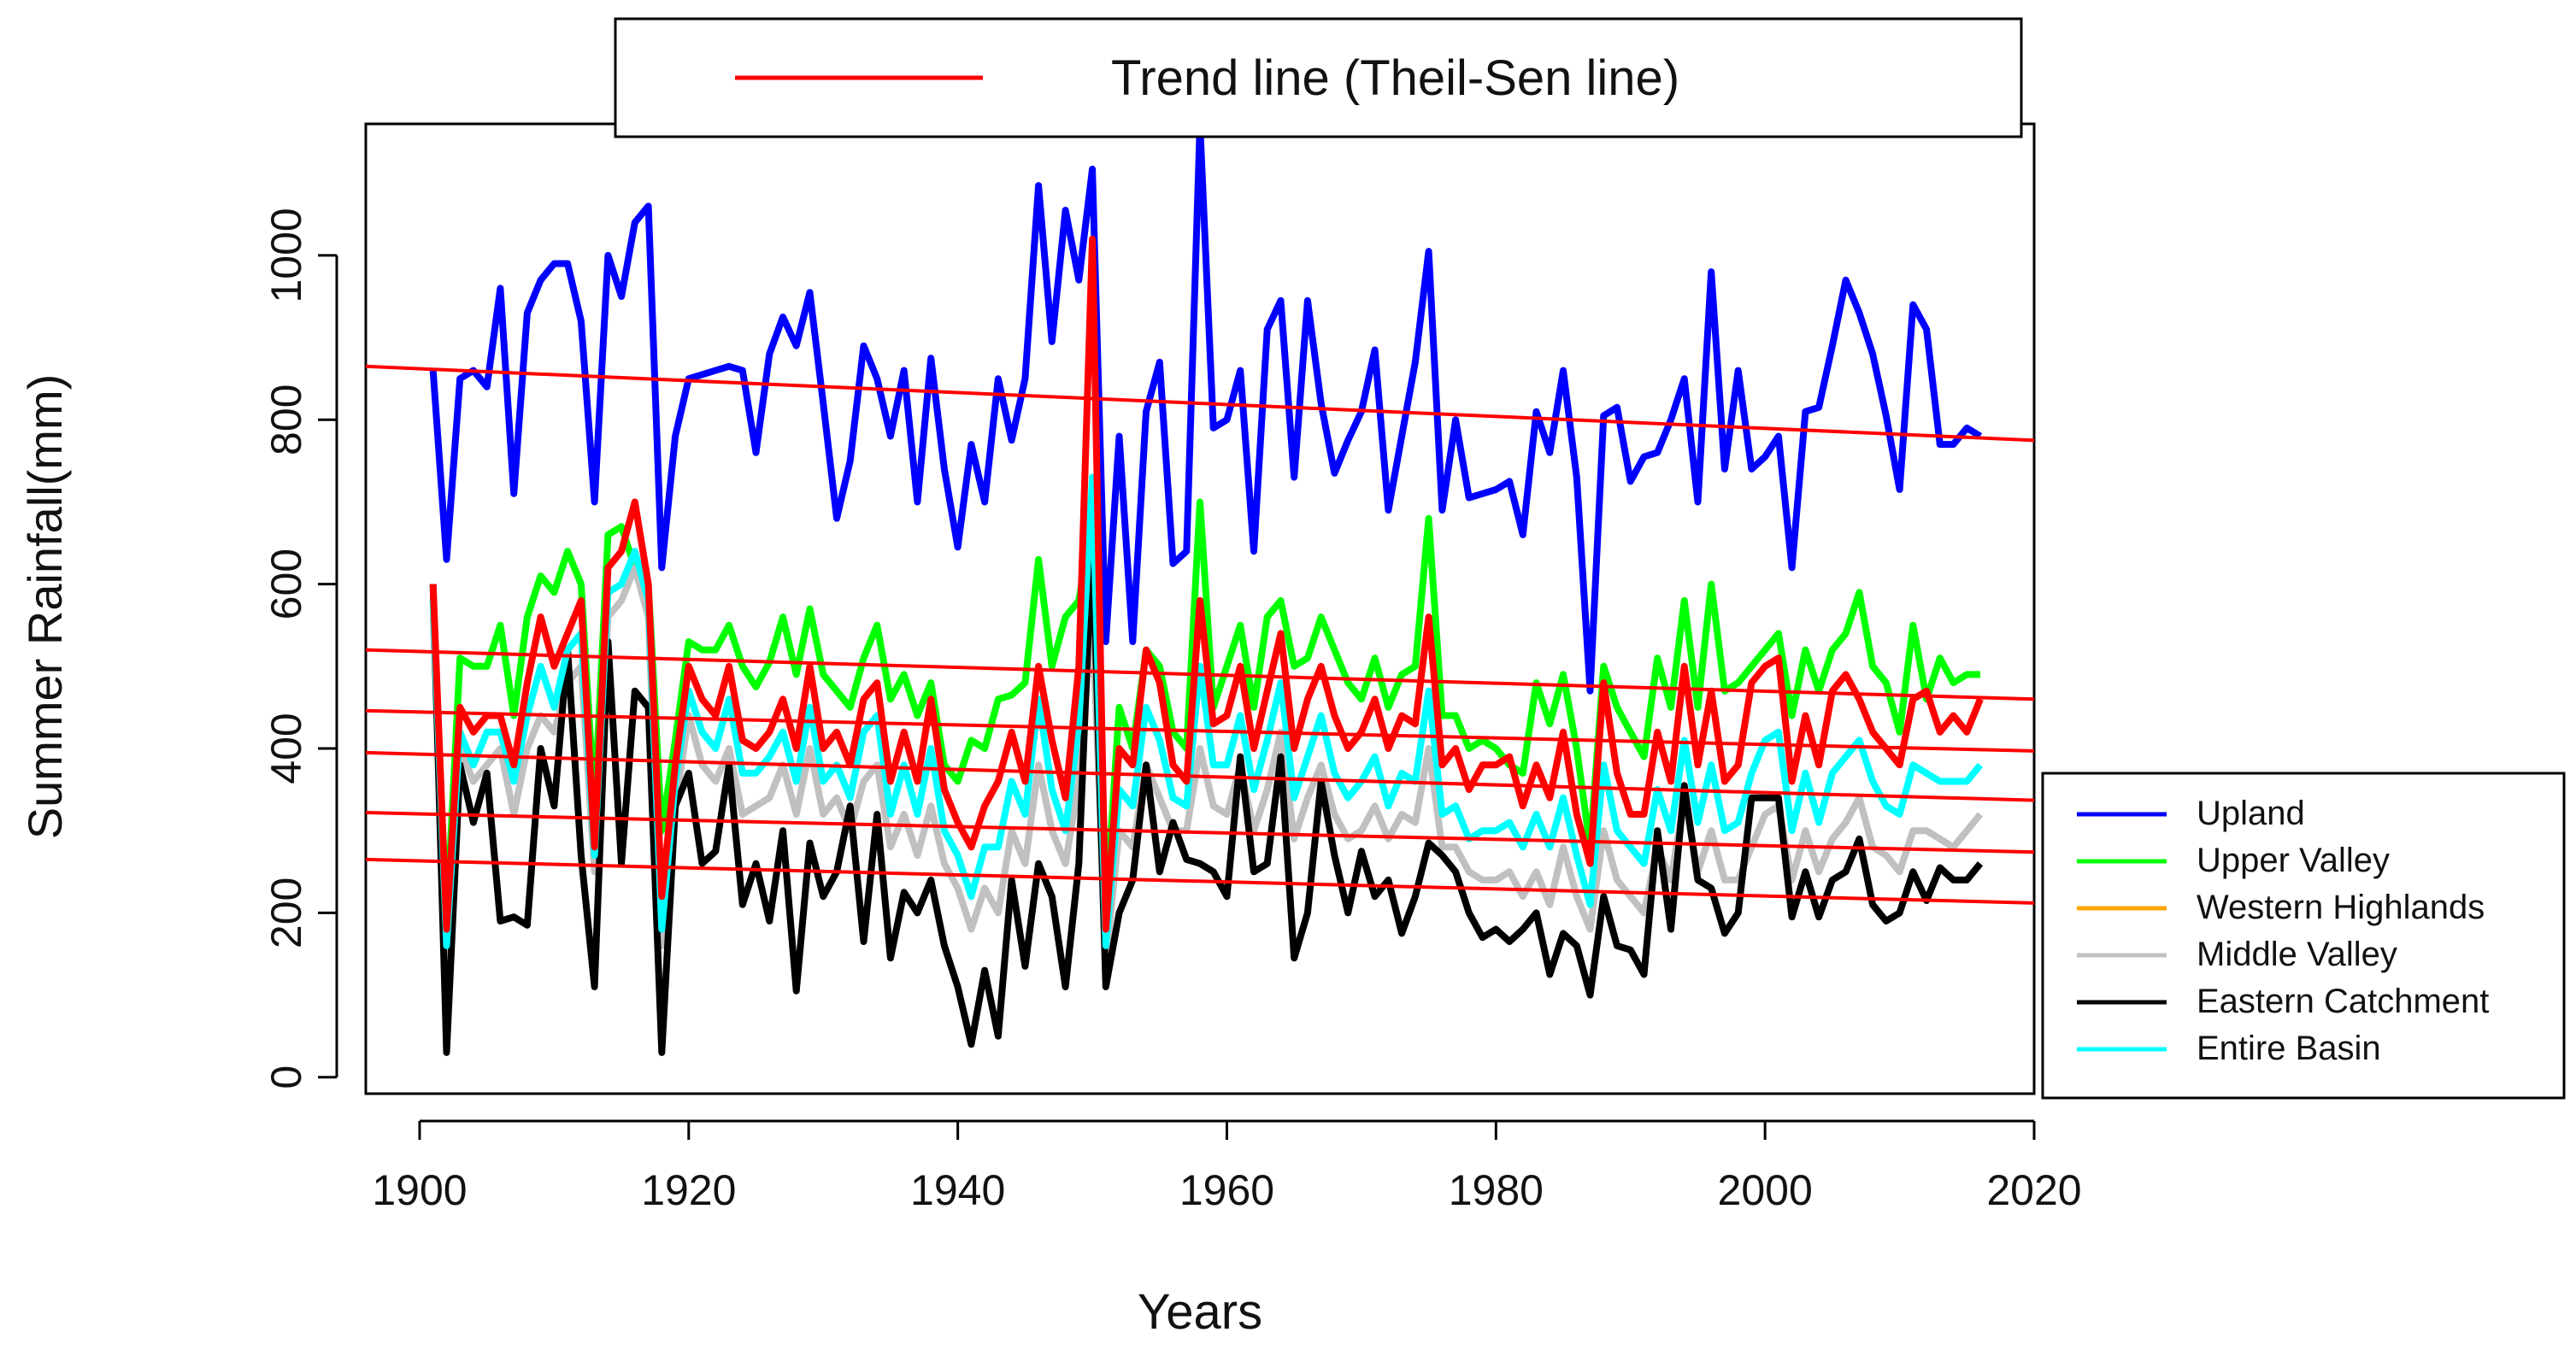  I want to click on trend-line-upper-valley-trend, so click(1200, 674).